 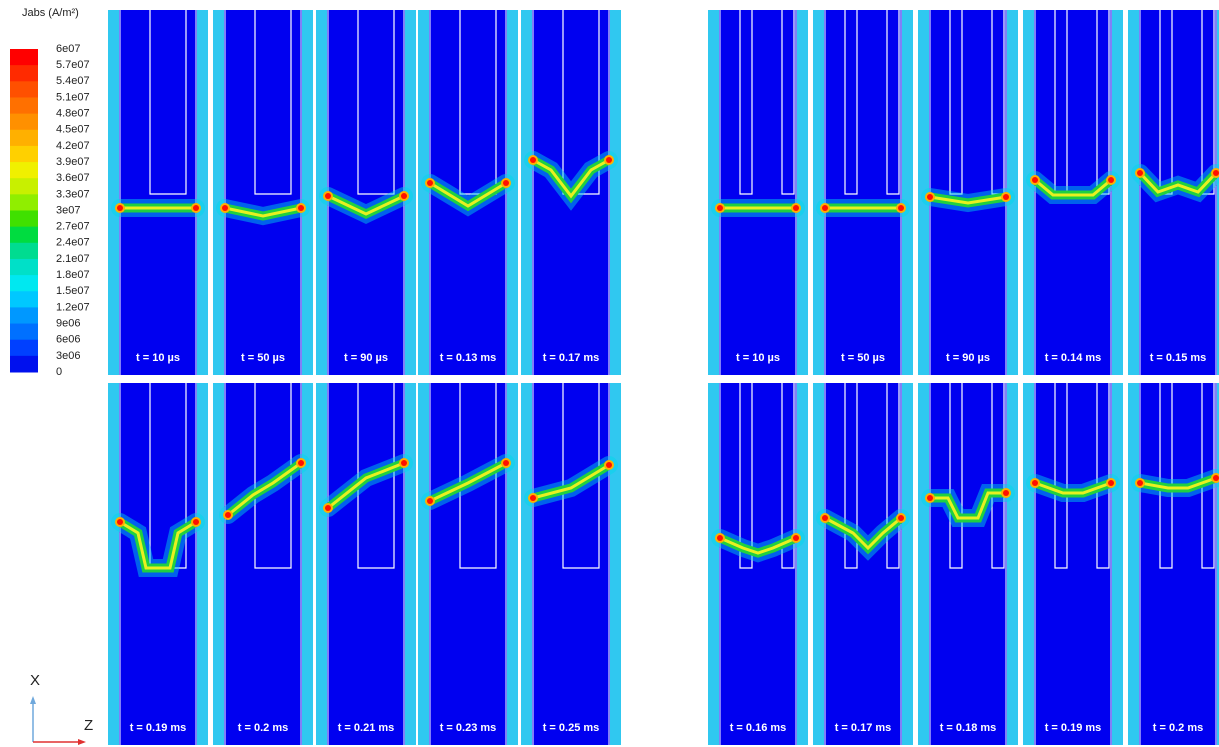 I want to click on panel: t = 0.23 ms, so click(x=468, y=564).